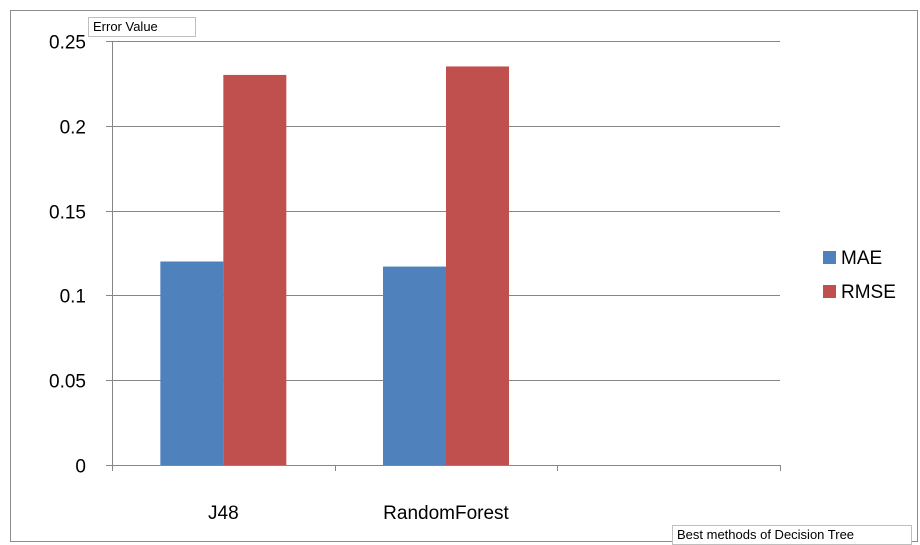 This screenshot has width=920, height=545. Describe the element at coordinates (73, 297) in the screenshot. I see `y-tick-label: 0.1` at that location.